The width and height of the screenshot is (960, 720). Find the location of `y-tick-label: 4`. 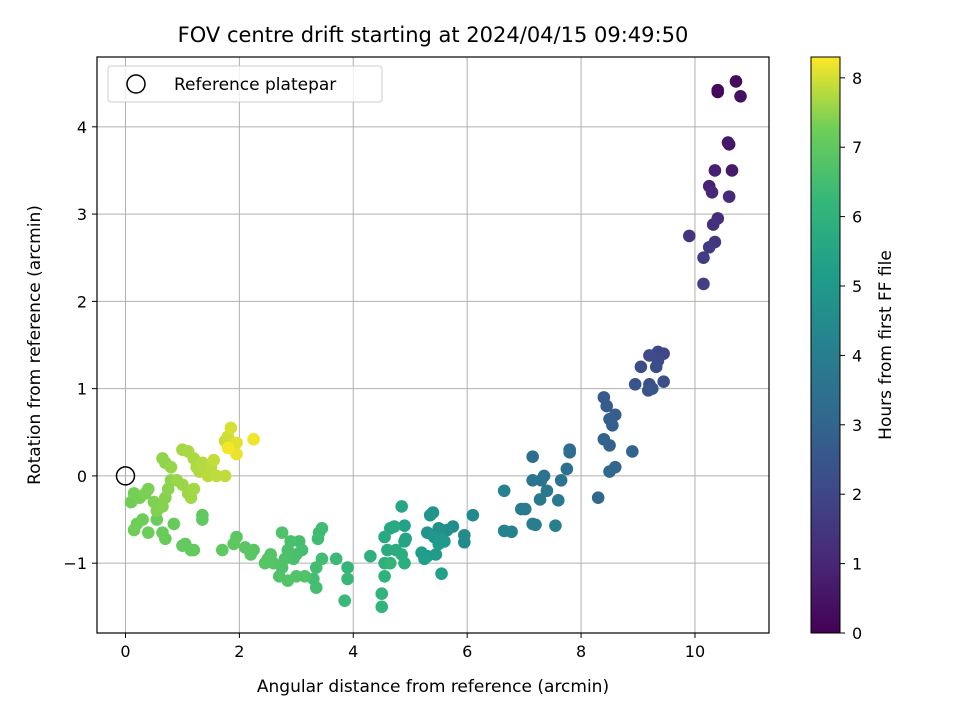

y-tick-label: 4 is located at coordinates (82, 127).